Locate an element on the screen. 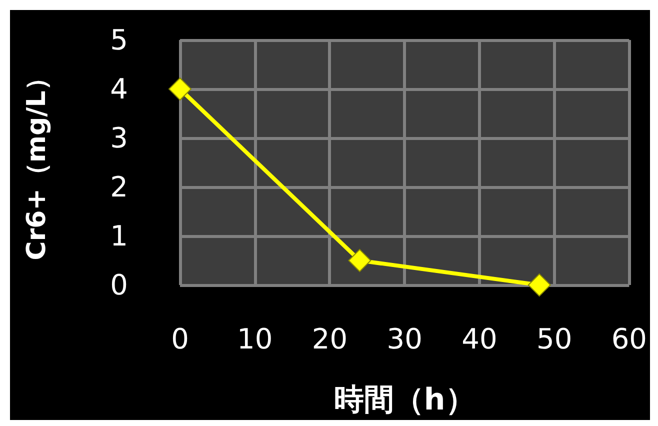  x-tick-label: 60 is located at coordinates (629, 339).